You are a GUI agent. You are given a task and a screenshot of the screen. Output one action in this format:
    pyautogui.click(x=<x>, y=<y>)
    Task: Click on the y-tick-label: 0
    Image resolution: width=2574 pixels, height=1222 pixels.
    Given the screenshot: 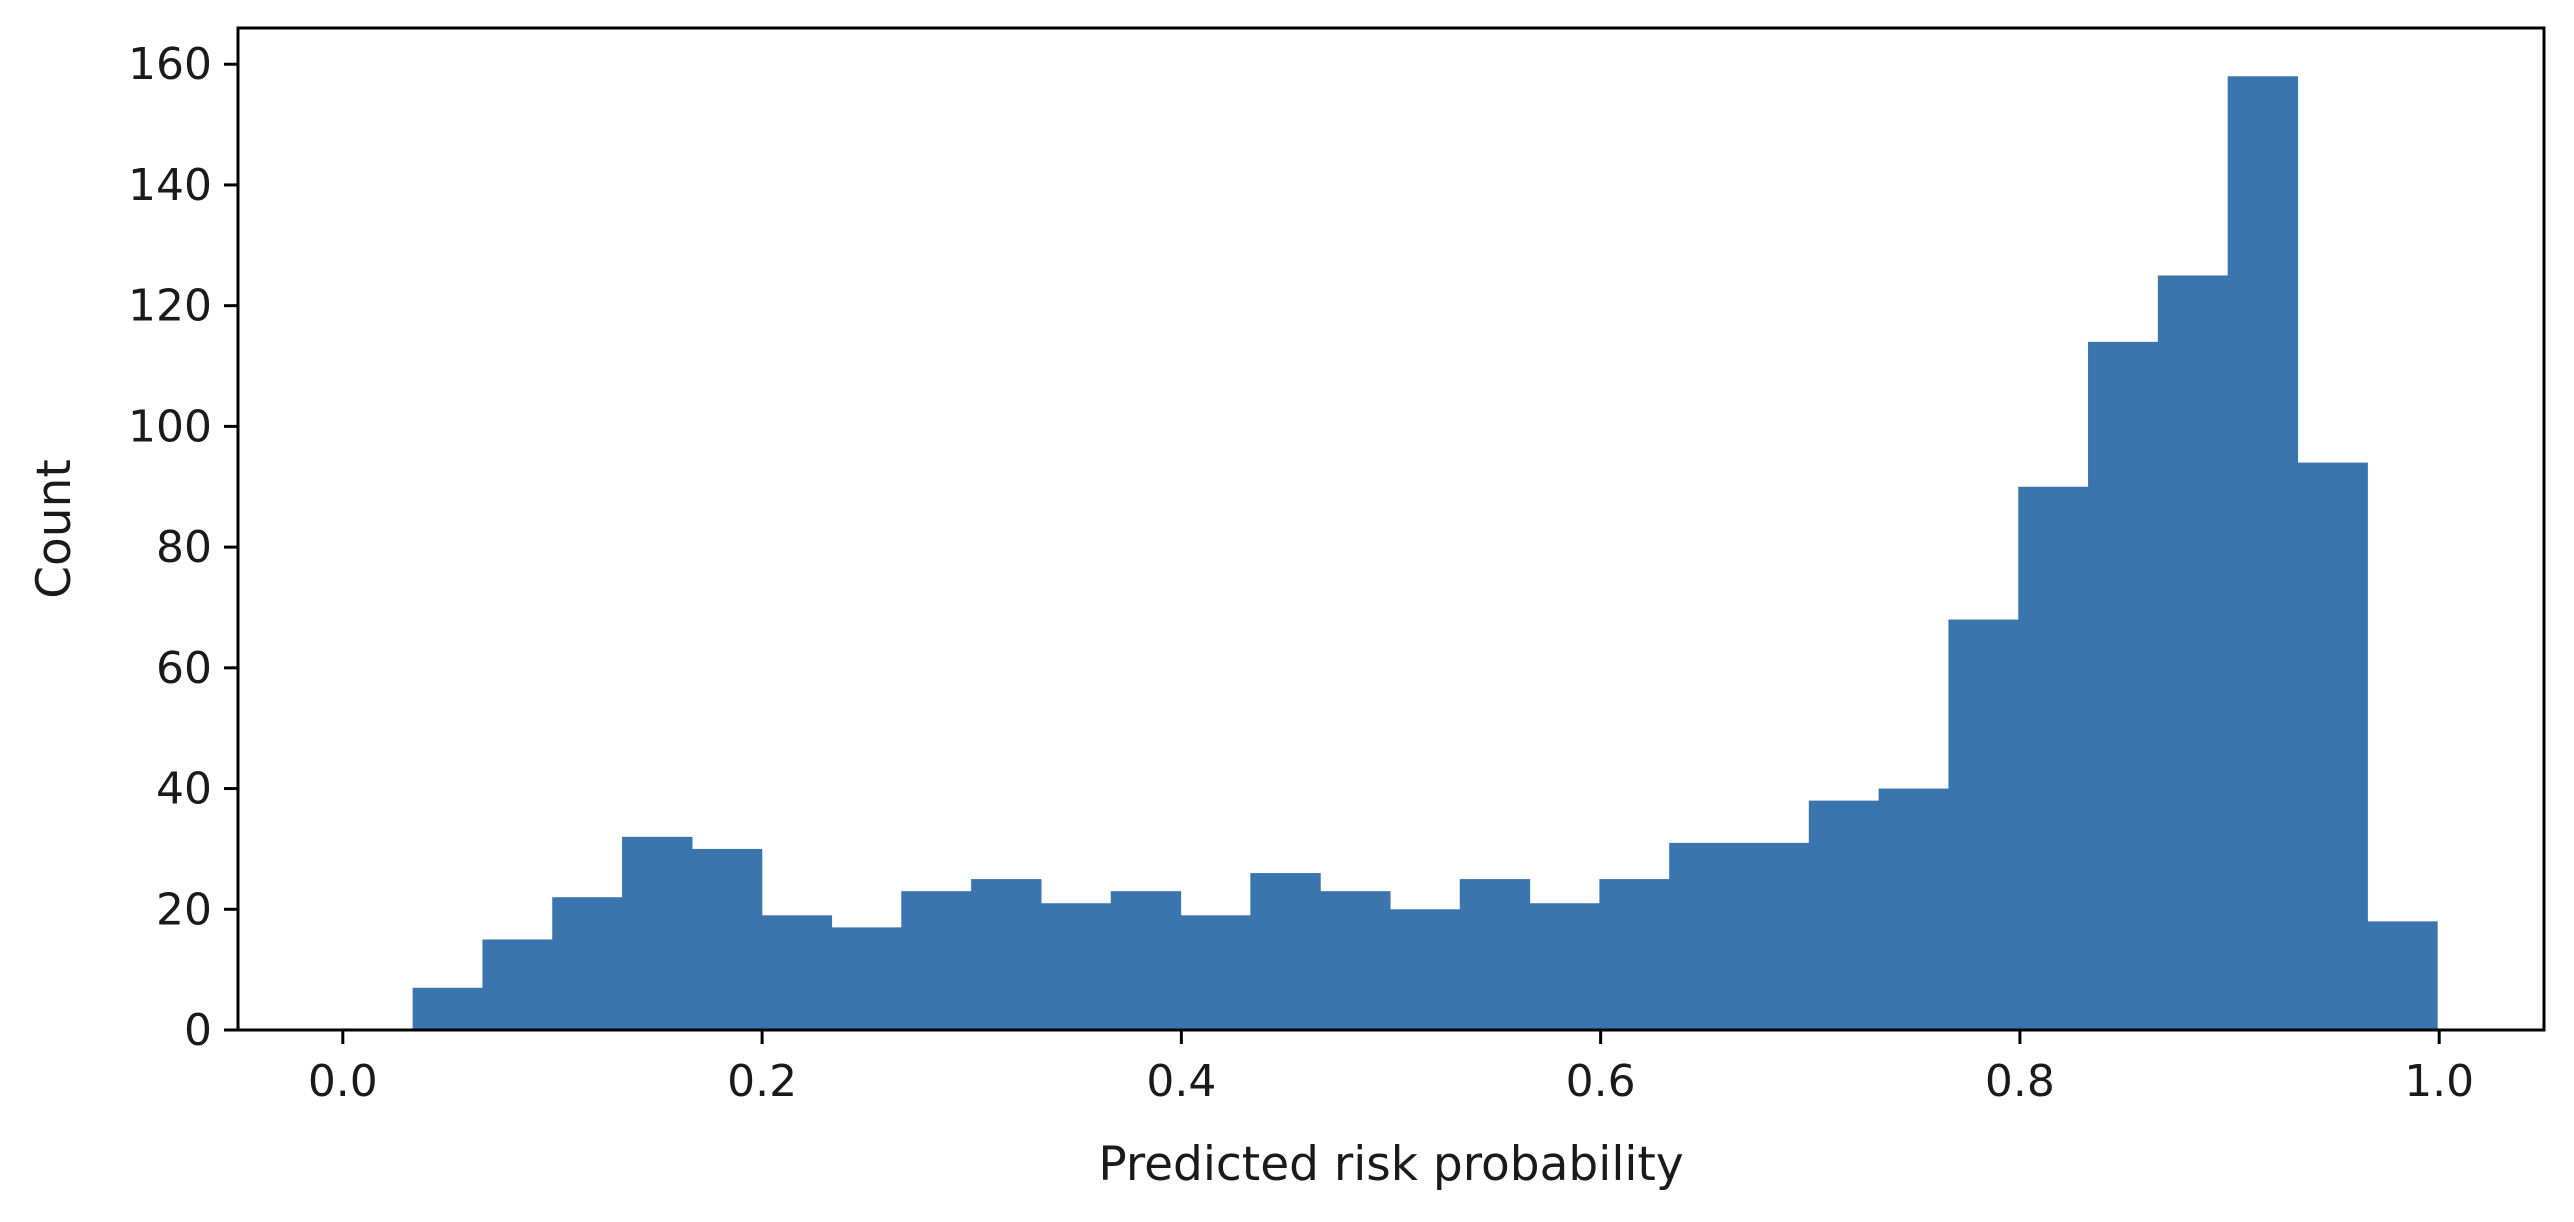 What is the action you would take?
    pyautogui.click(x=198, y=1030)
    